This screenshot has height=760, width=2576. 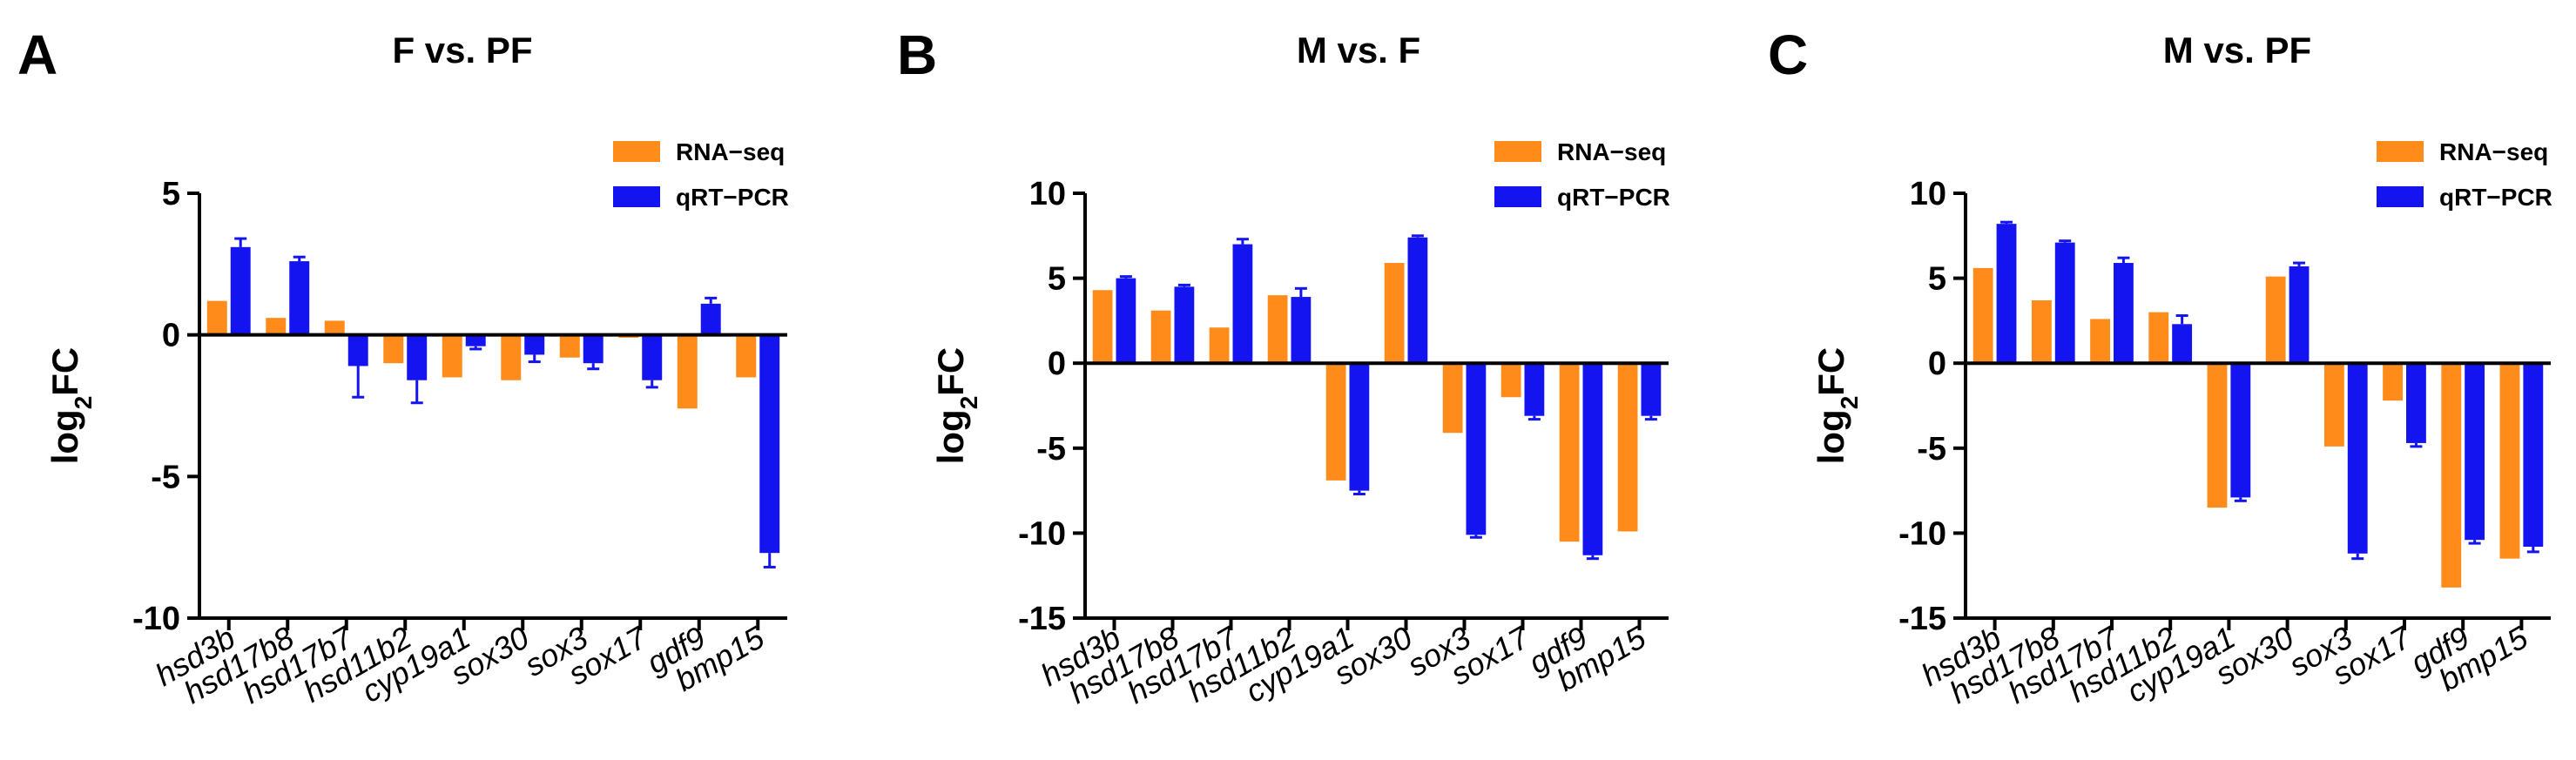 I want to click on panel-letter: C, so click(x=1788, y=55).